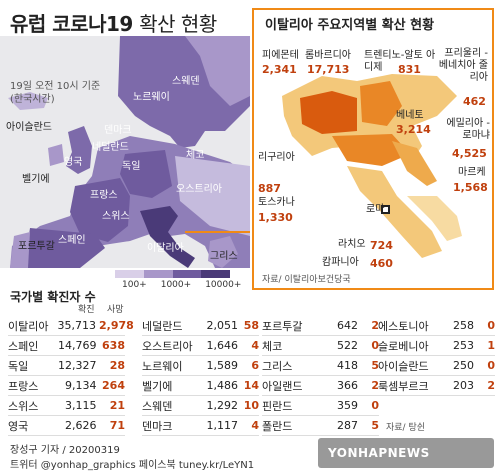 The height and width of the screenshot is (473, 500). Describe the element at coordinates (328, 69) in the screenshot. I see `region-lombardia-value: 17,713` at that location.